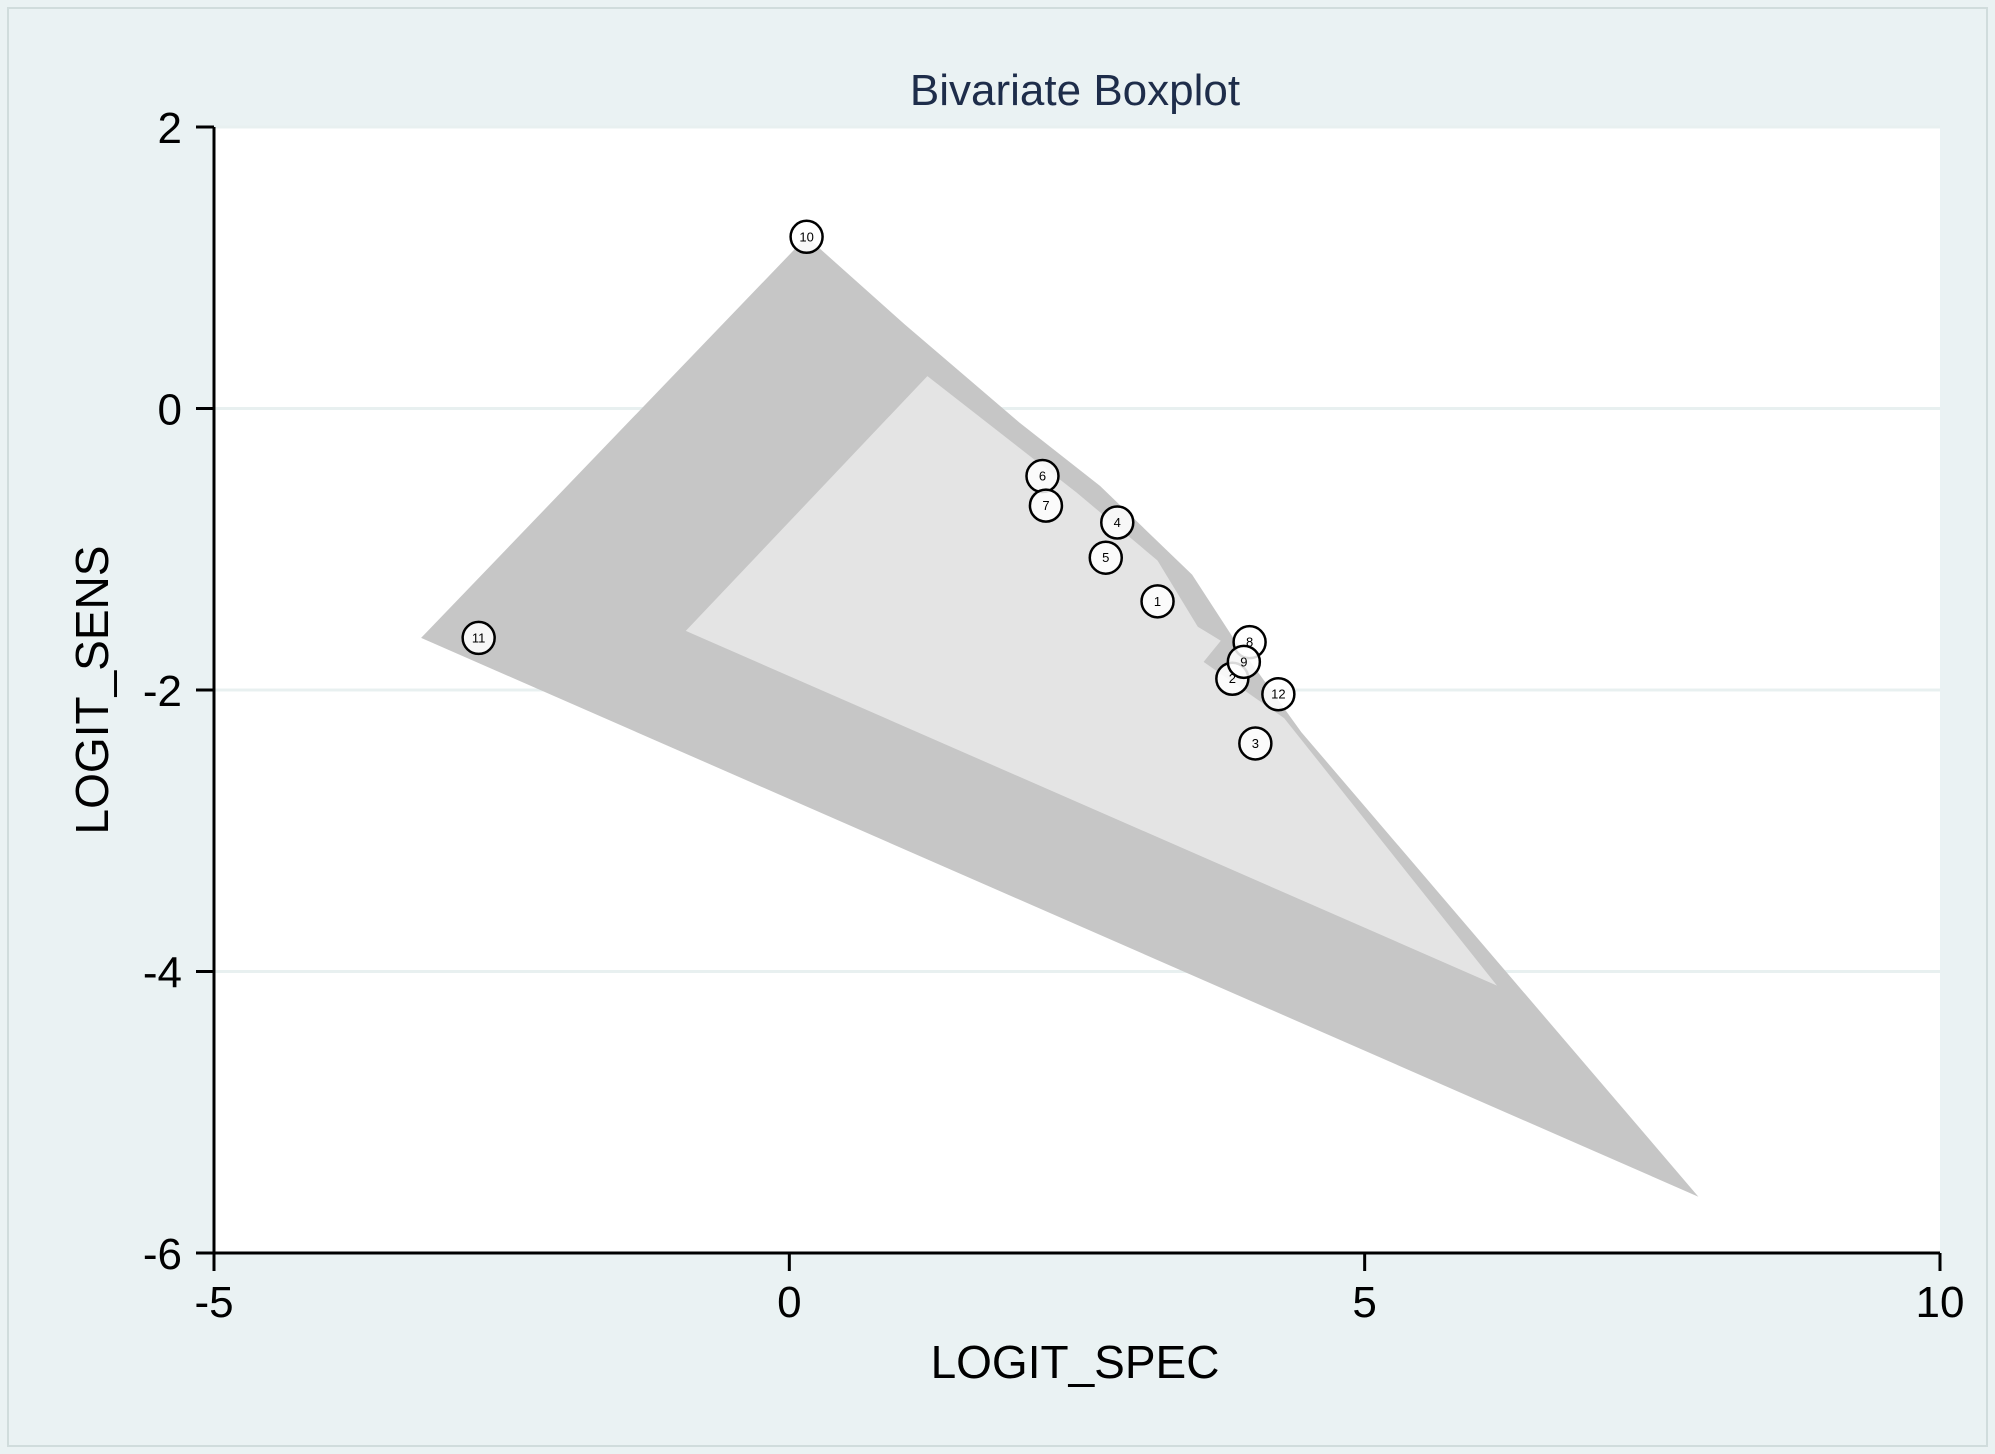  I want to click on data-point-label: 12, so click(1278, 694).